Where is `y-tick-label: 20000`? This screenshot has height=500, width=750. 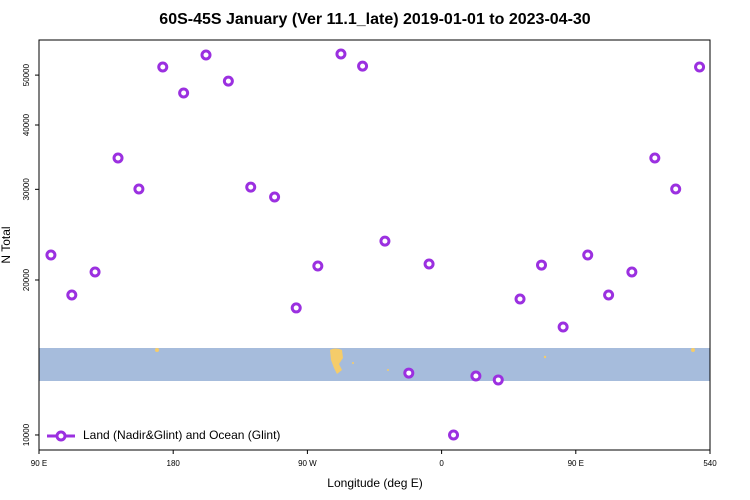
y-tick-label: 20000 is located at coordinates (26, 279).